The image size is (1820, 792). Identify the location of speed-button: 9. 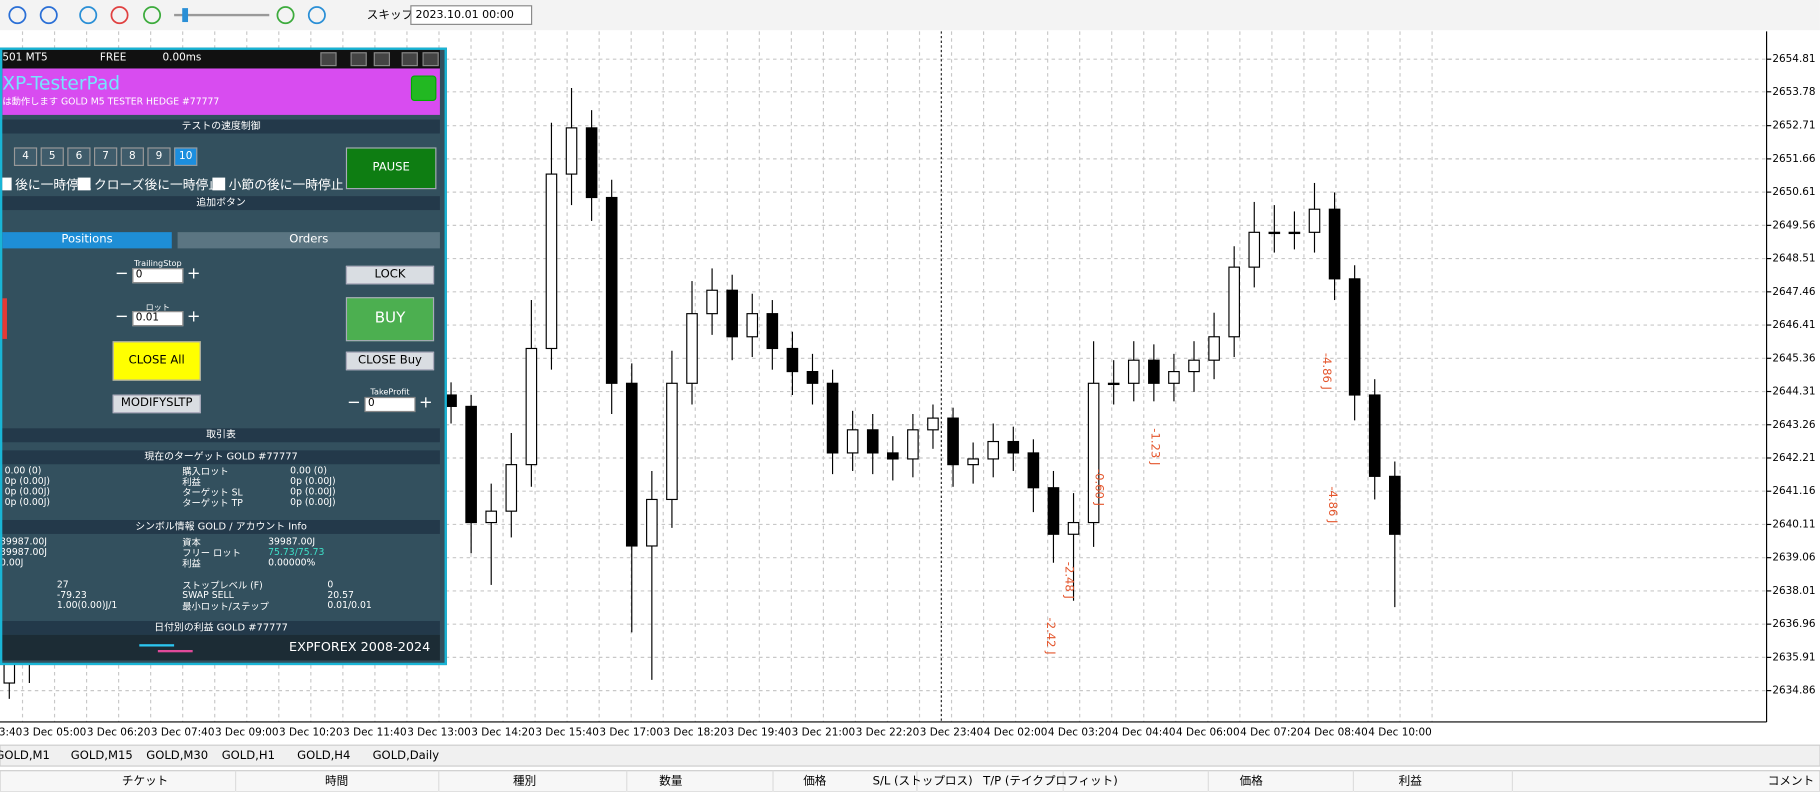
(159, 156).